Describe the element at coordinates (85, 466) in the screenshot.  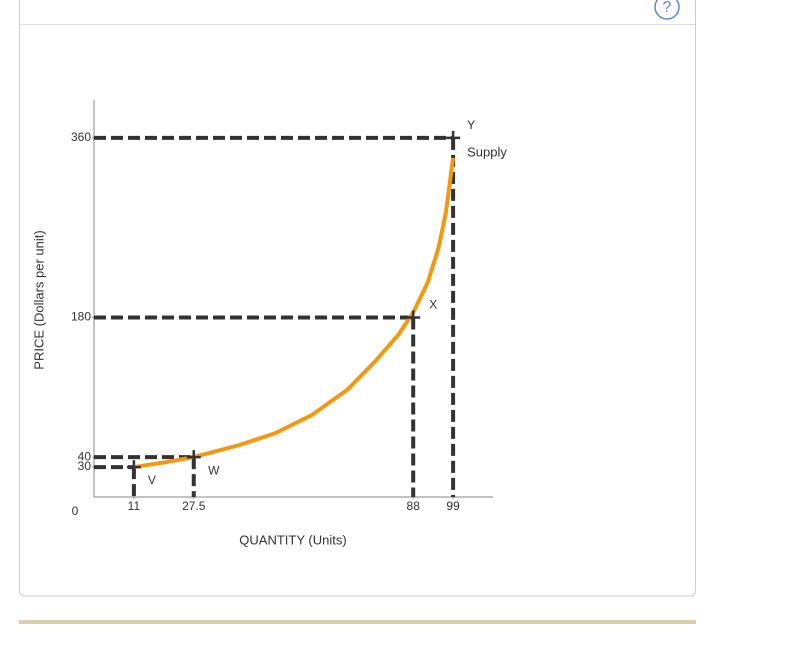
I see `y-tick-label: 30` at that location.